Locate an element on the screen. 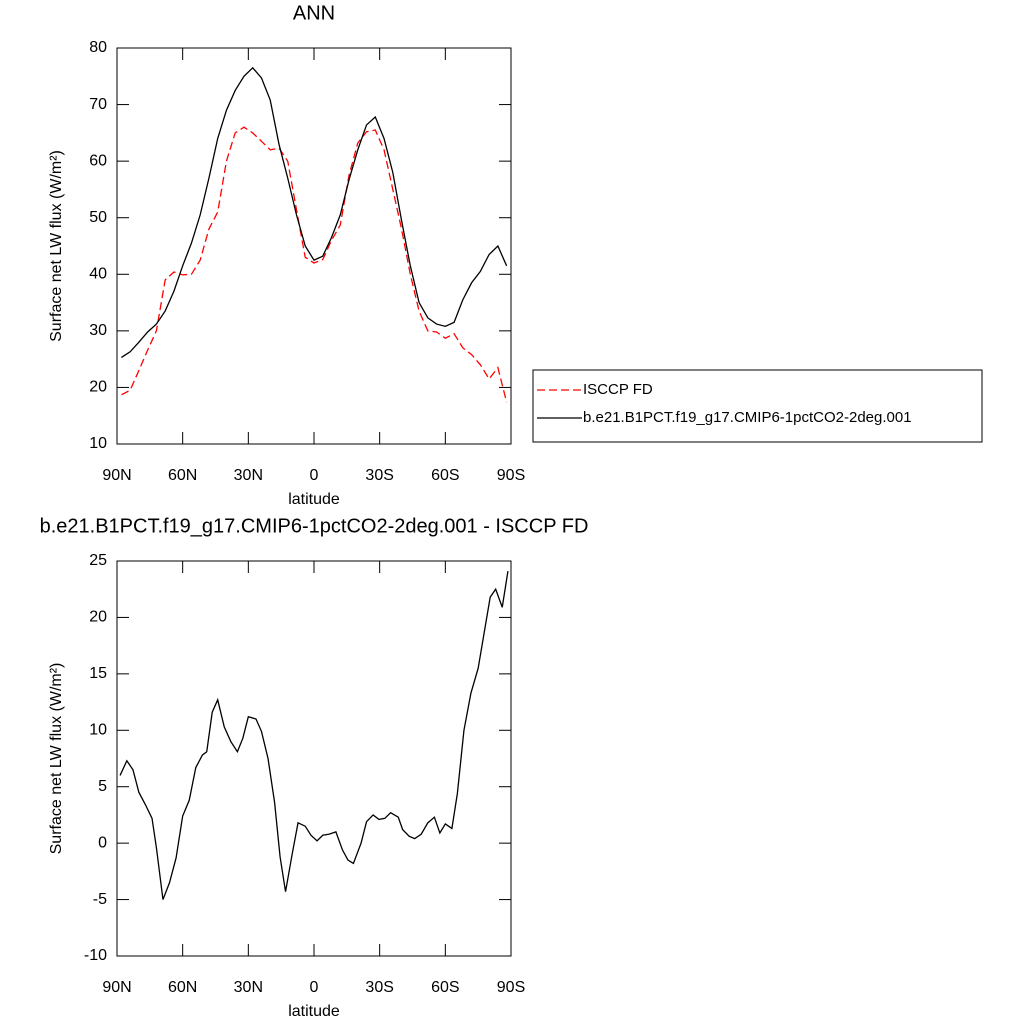 This screenshot has height=1029, width=1024. y-tick-label: 40 is located at coordinates (98, 274).